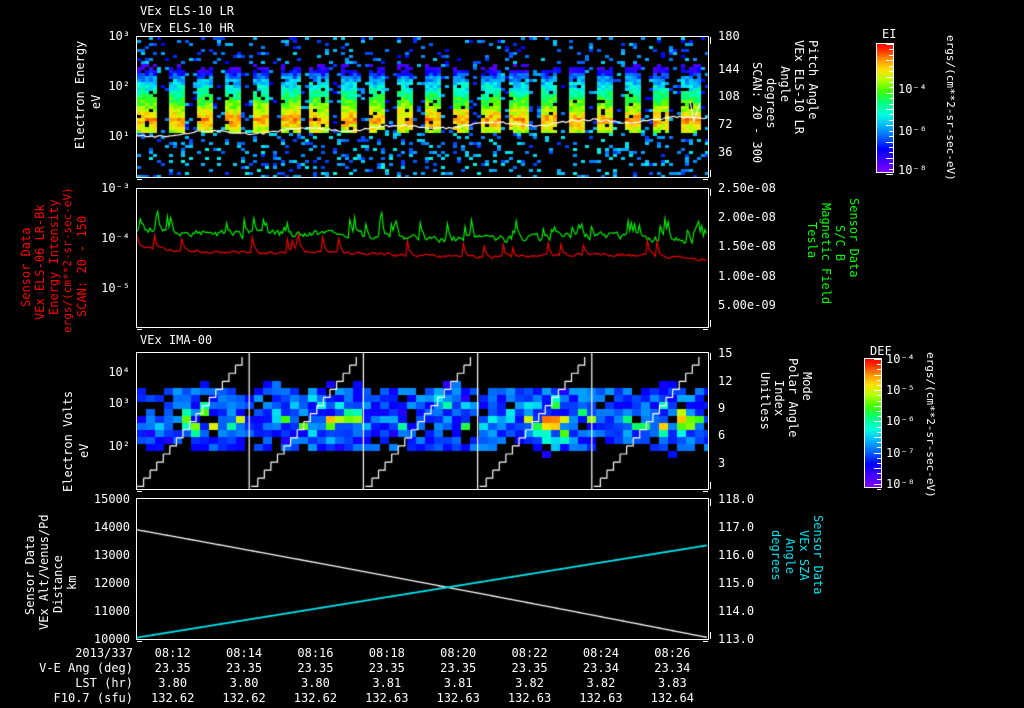 Image resolution: width=1024 pixels, height=708 pixels. I want to click on panel1-rtick-4: 36, so click(725, 152).